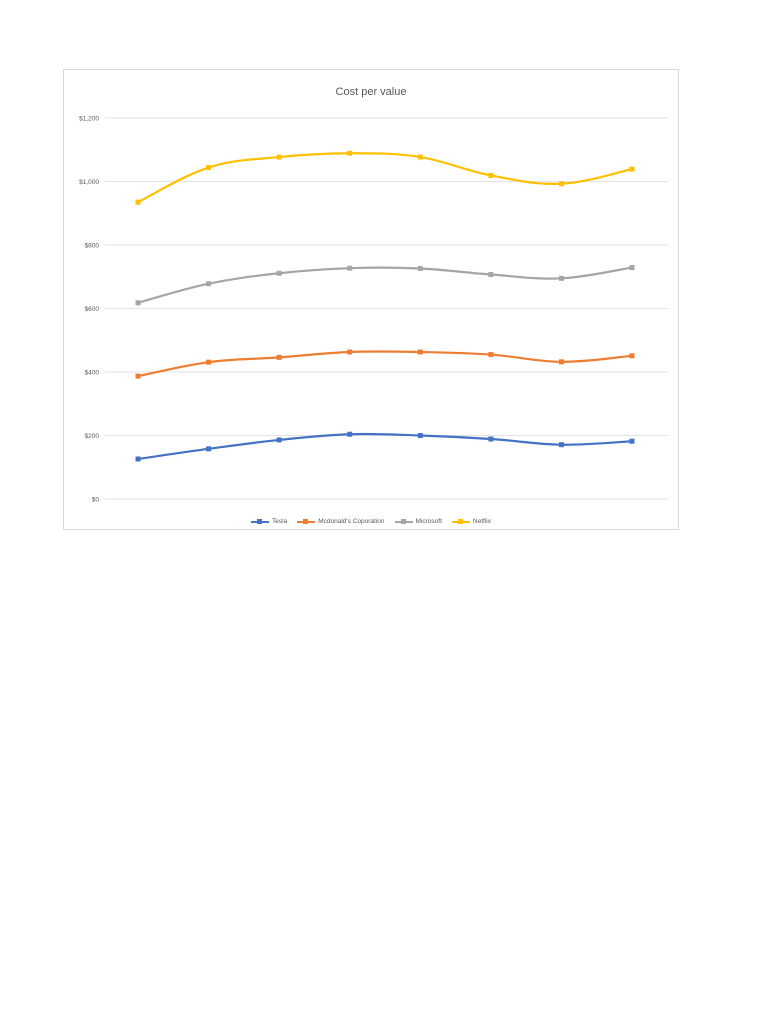 This screenshot has height=1024, width=768. I want to click on legend-item: Microsoft, so click(418, 521).